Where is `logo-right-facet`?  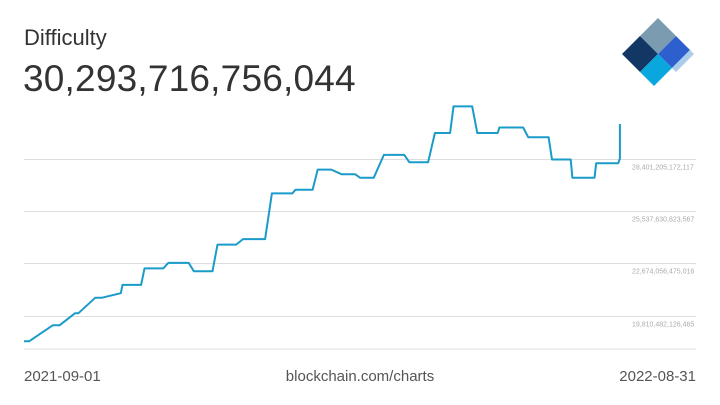
logo-right-facet is located at coordinates (674, 52).